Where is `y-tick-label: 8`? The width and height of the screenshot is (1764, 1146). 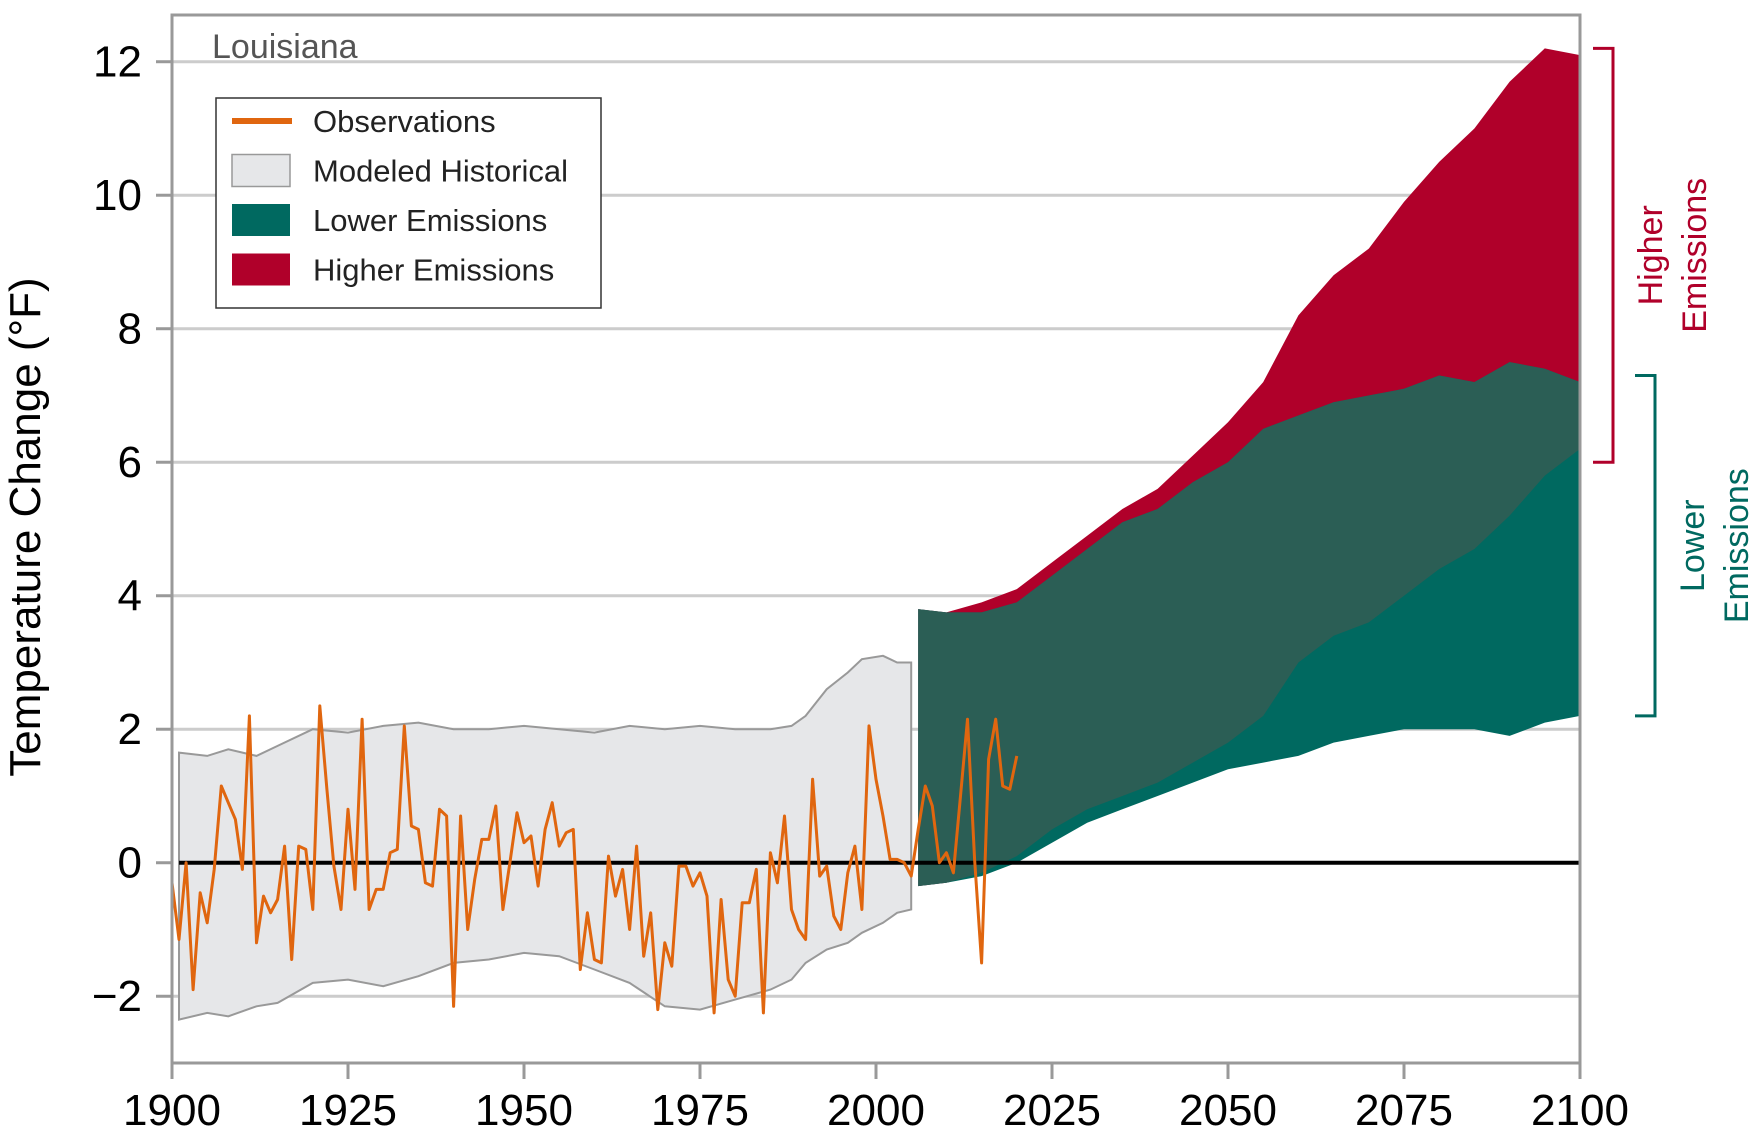 y-tick-label: 8 is located at coordinates (130, 329).